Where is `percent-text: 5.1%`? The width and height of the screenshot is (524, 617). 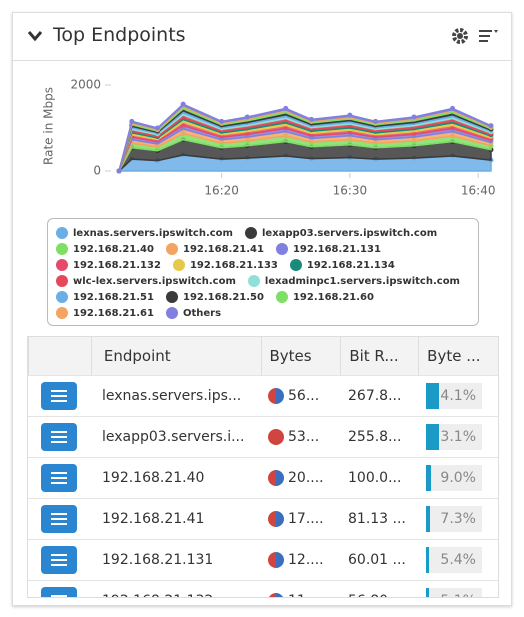
percent-text: 5.1% is located at coordinates (458, 595).